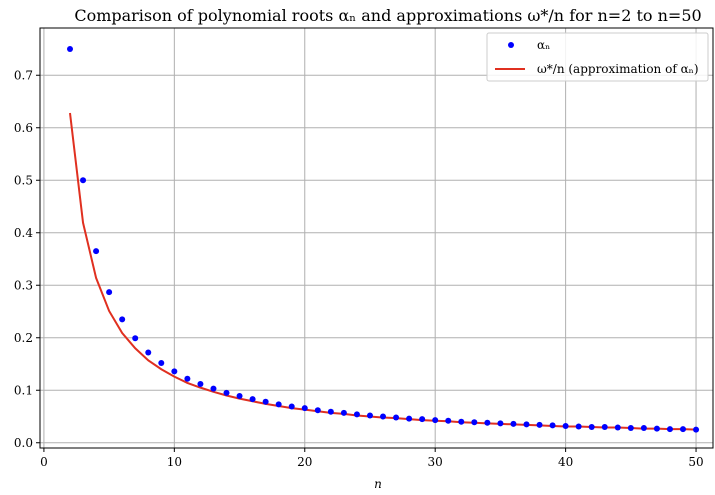 The height and width of the screenshot is (495, 715). What do you see at coordinates (23, 180) in the screenshot?
I see `y-tick-label: 0.5` at bounding box center [23, 180].